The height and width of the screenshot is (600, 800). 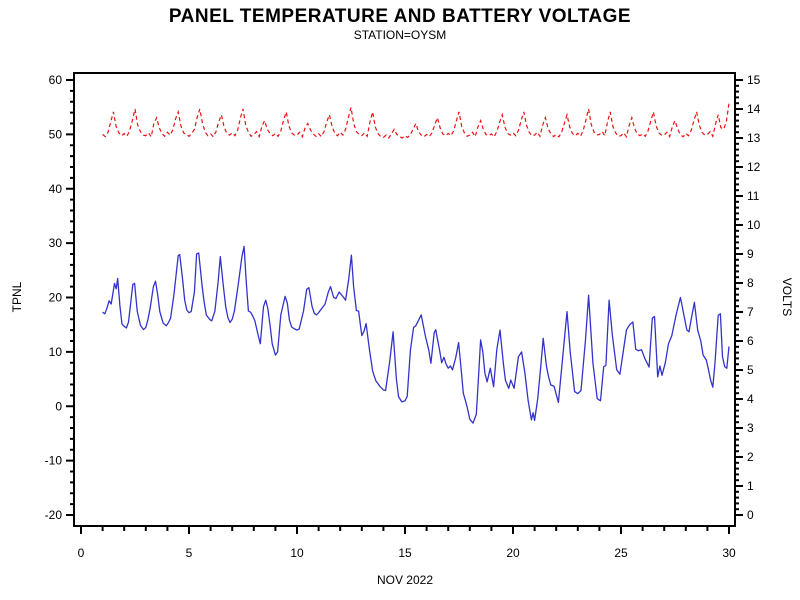 I want to click on left-axis-tick-label: 0, so click(x=58, y=406).